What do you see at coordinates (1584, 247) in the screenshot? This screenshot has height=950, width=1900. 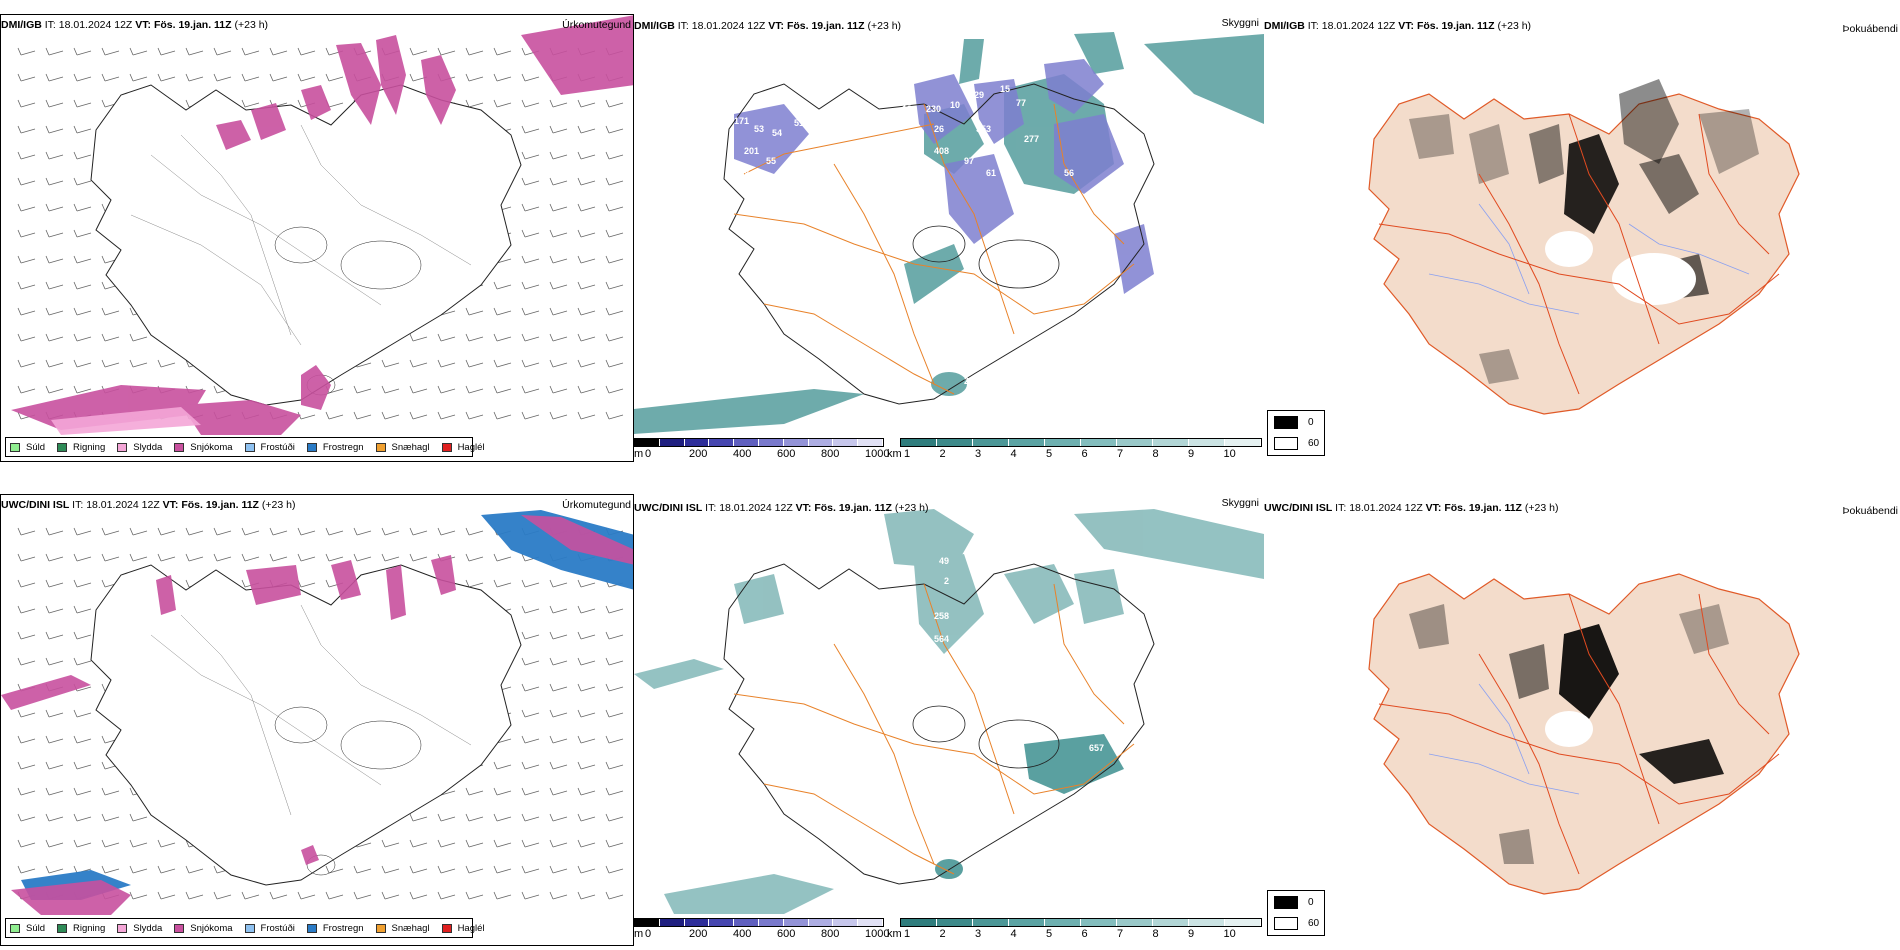 I see `cloud-map-top` at bounding box center [1584, 247].